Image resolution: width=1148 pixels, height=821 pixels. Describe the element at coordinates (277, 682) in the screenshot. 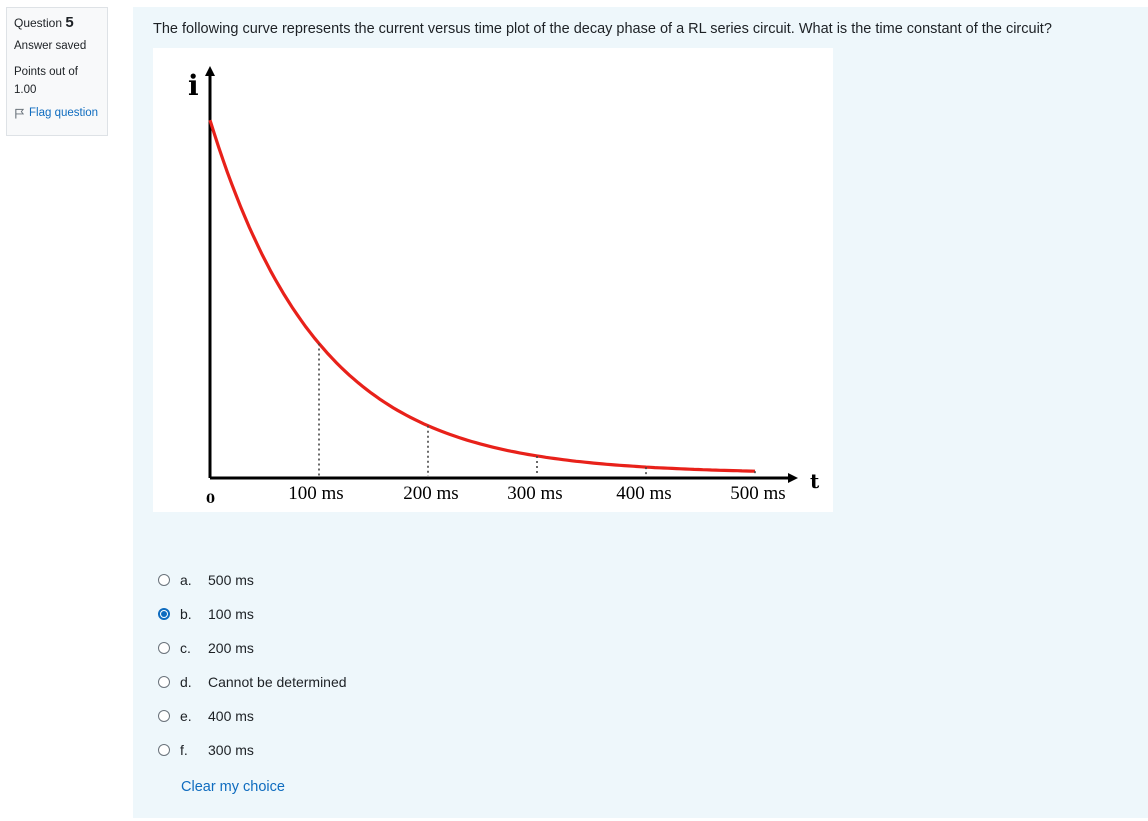

I see `answer-text: Cannot be determined` at that location.